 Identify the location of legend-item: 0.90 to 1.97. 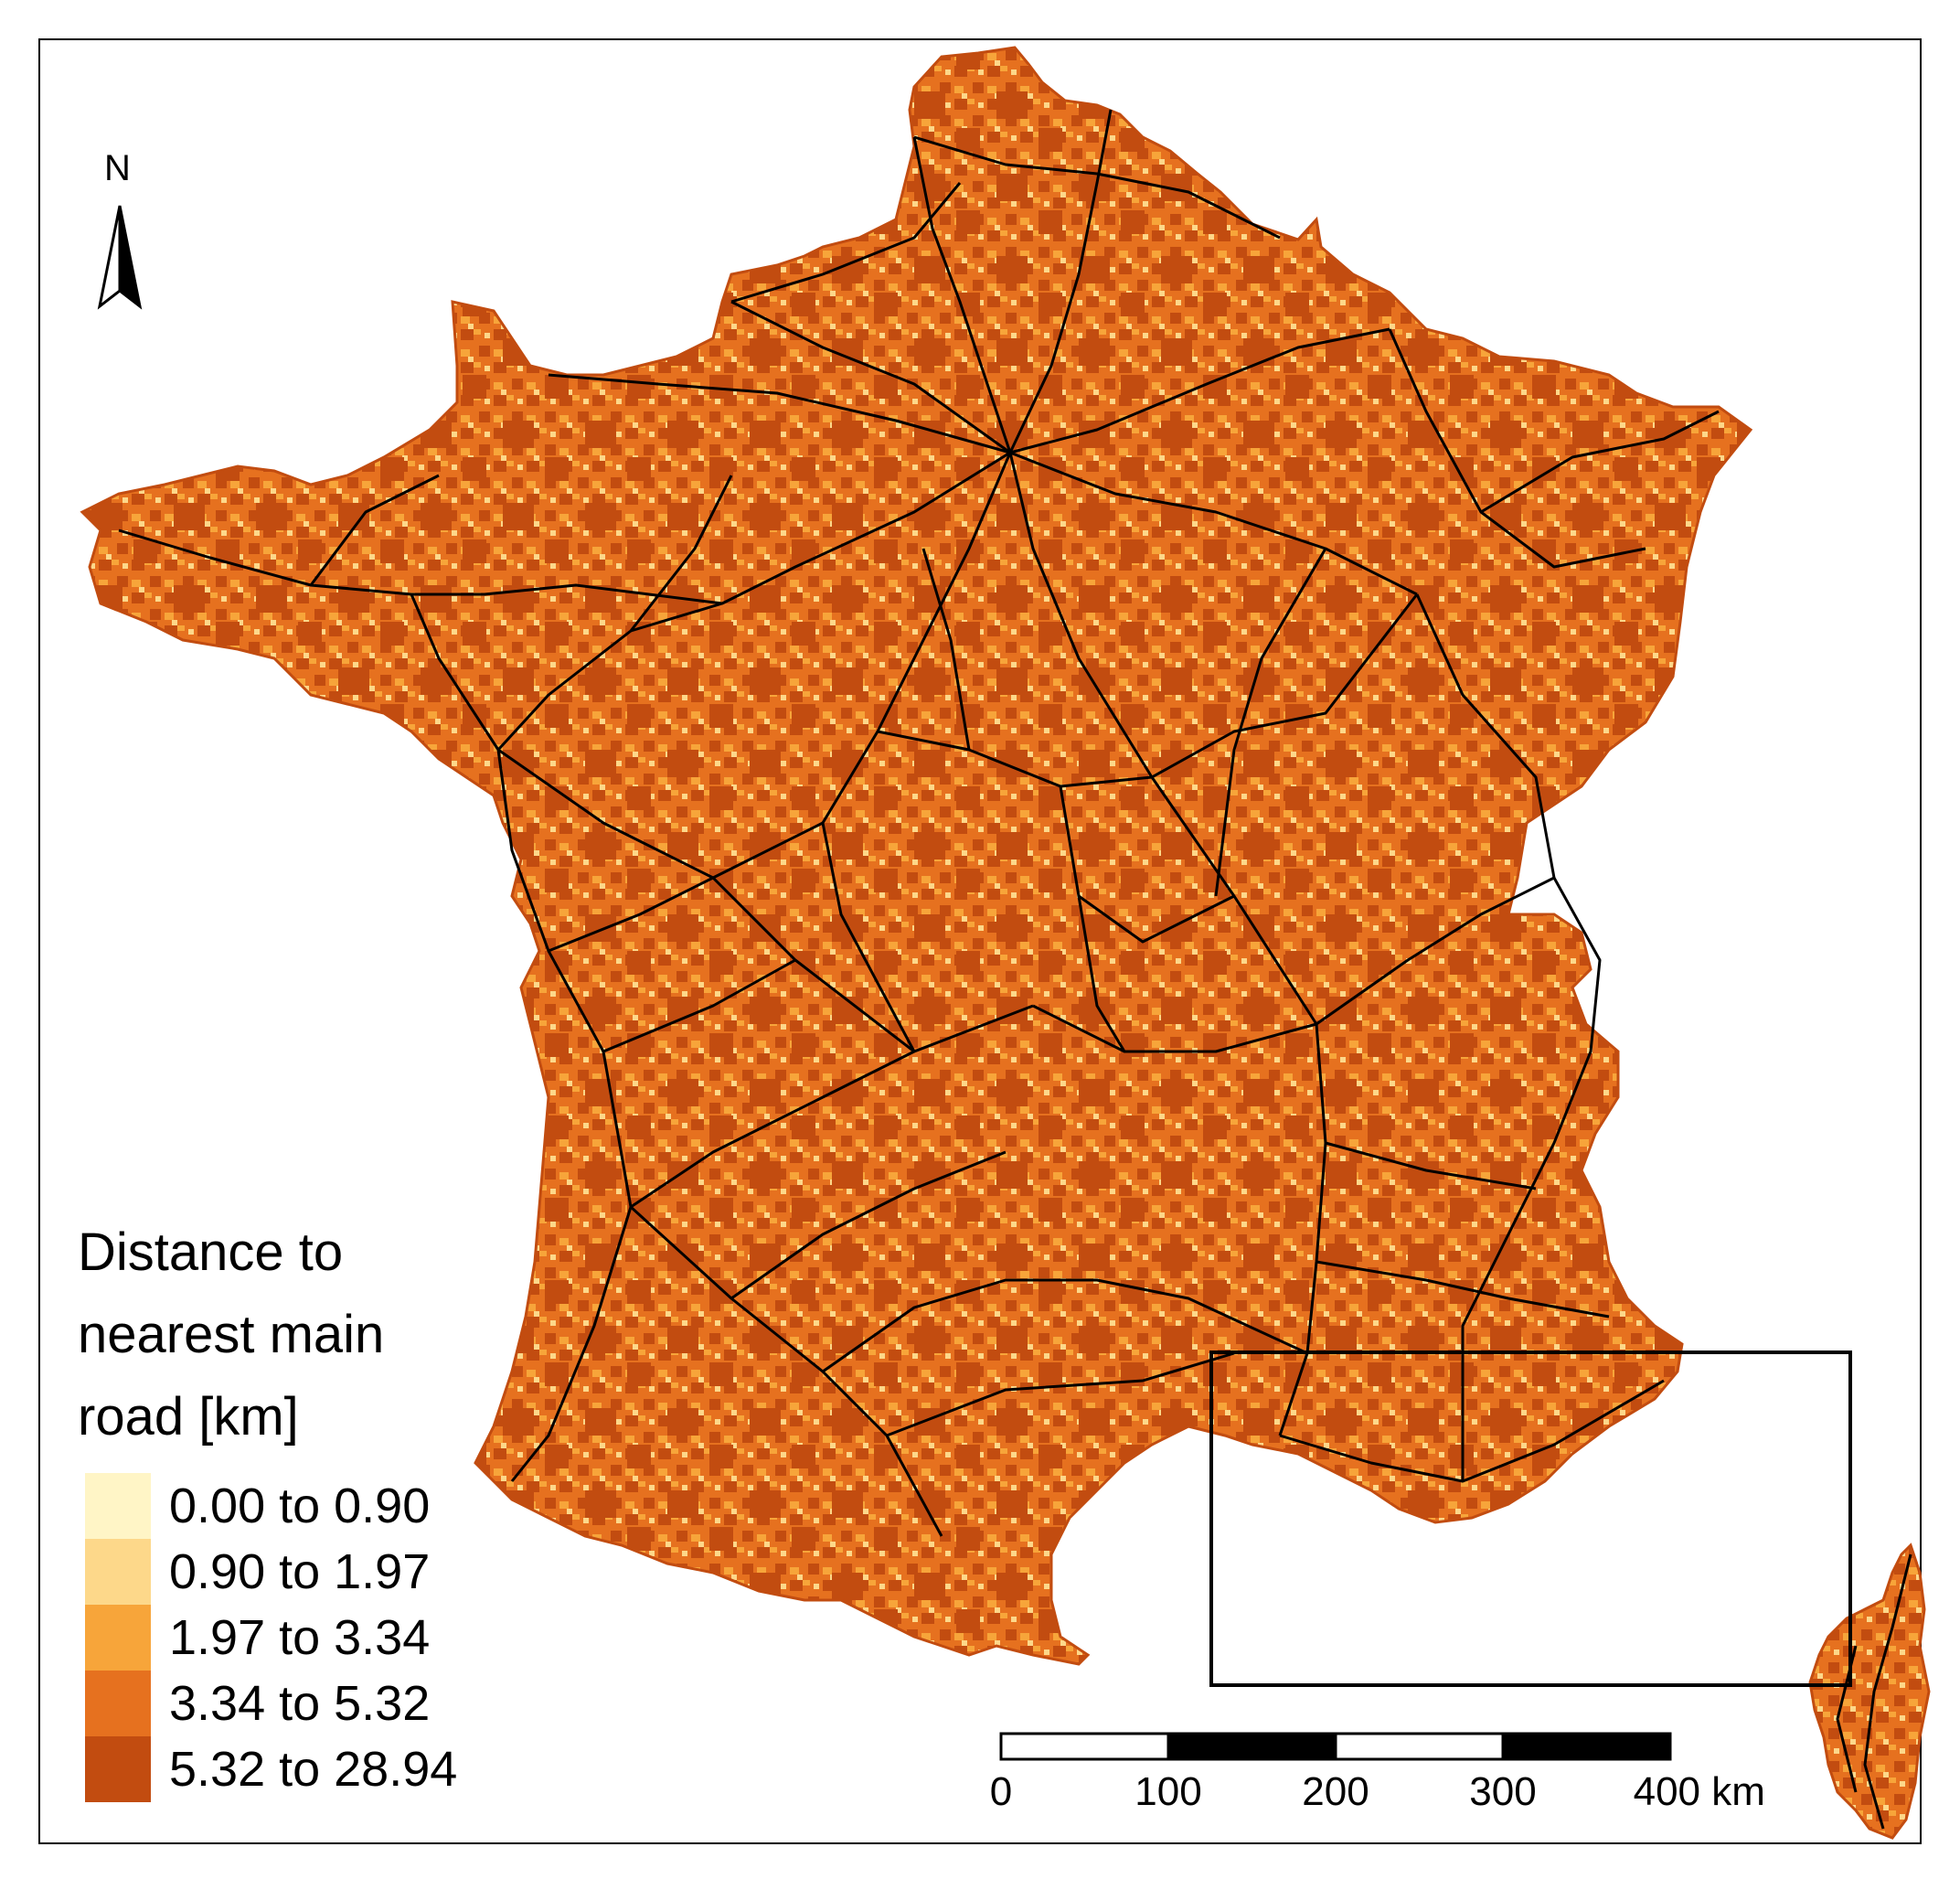
(257, 1572).